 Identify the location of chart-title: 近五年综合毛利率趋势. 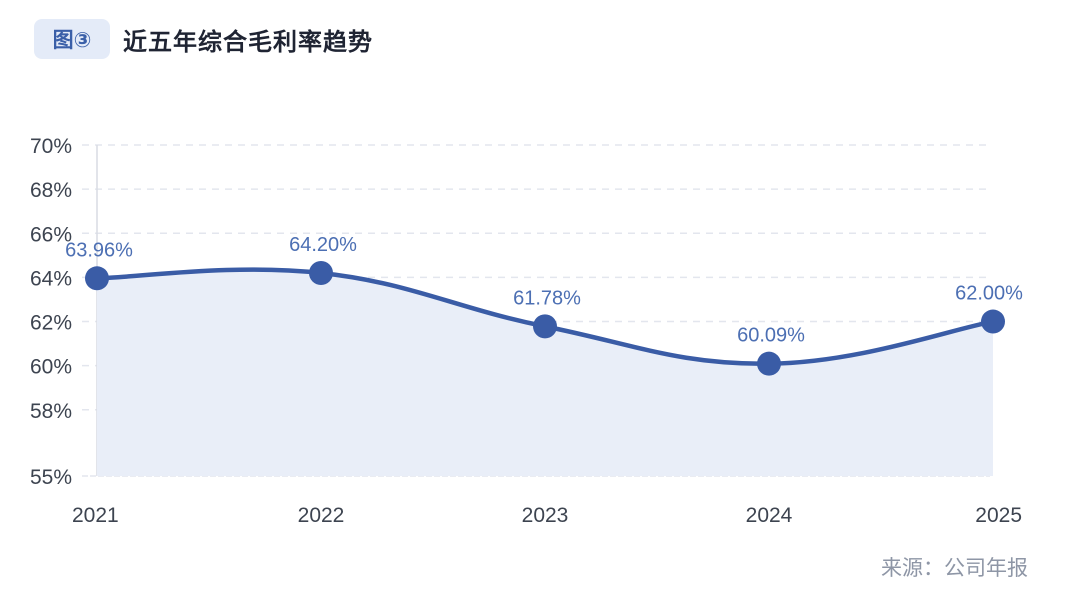
(248, 42).